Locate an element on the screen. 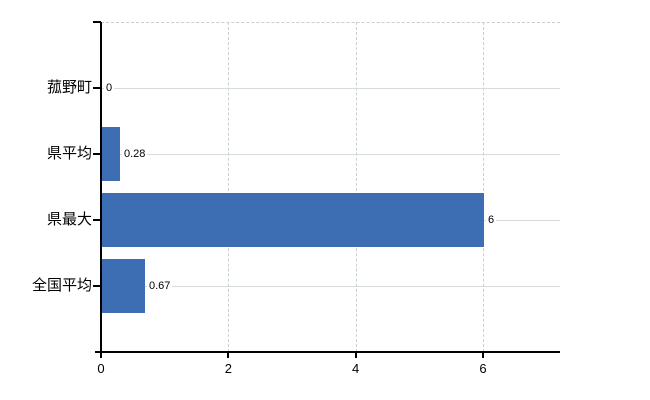 The image size is (650, 400). category-label: 全国平均 is located at coordinates (61, 285).